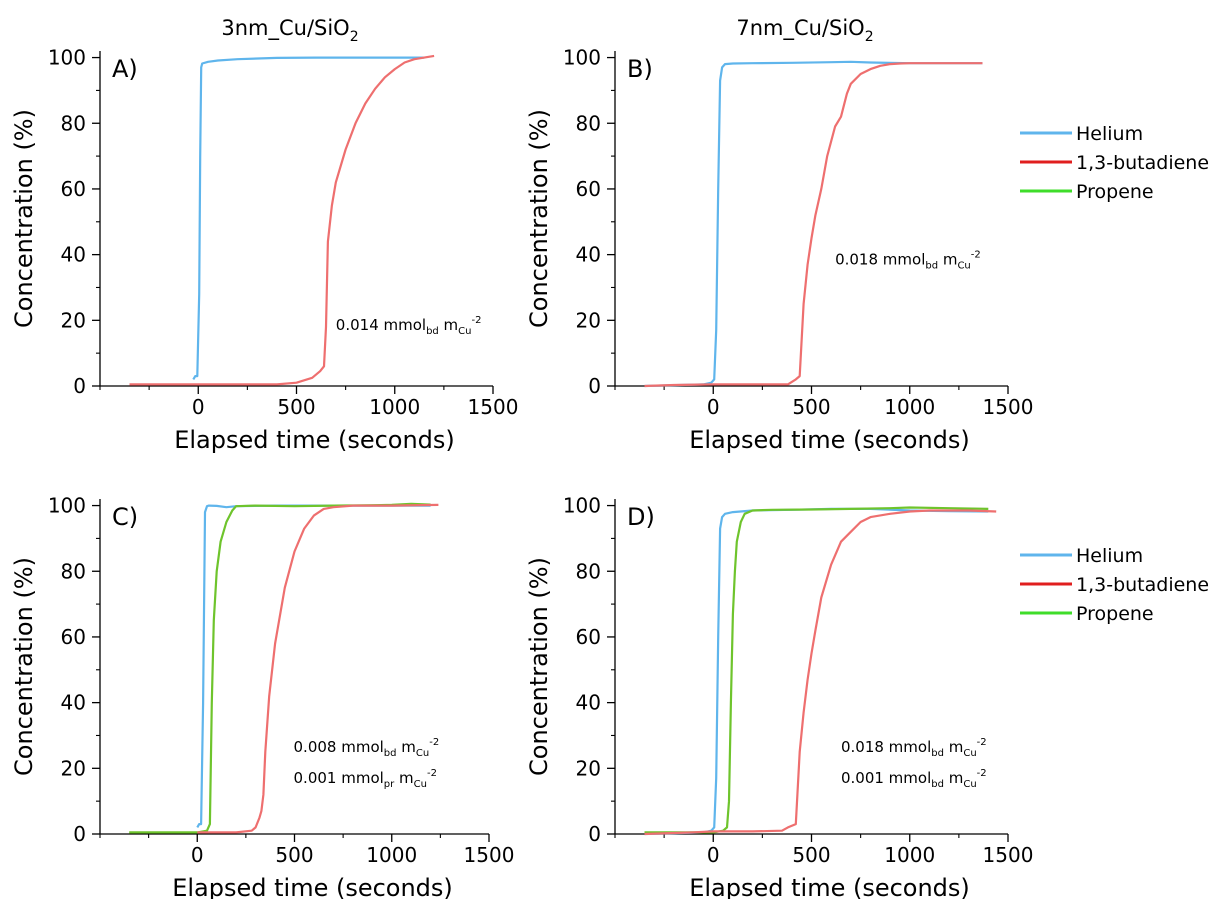  What do you see at coordinates (285, 28) in the screenshot?
I see `chart-title-main: 3nm_Cu/SiO` at bounding box center [285, 28].